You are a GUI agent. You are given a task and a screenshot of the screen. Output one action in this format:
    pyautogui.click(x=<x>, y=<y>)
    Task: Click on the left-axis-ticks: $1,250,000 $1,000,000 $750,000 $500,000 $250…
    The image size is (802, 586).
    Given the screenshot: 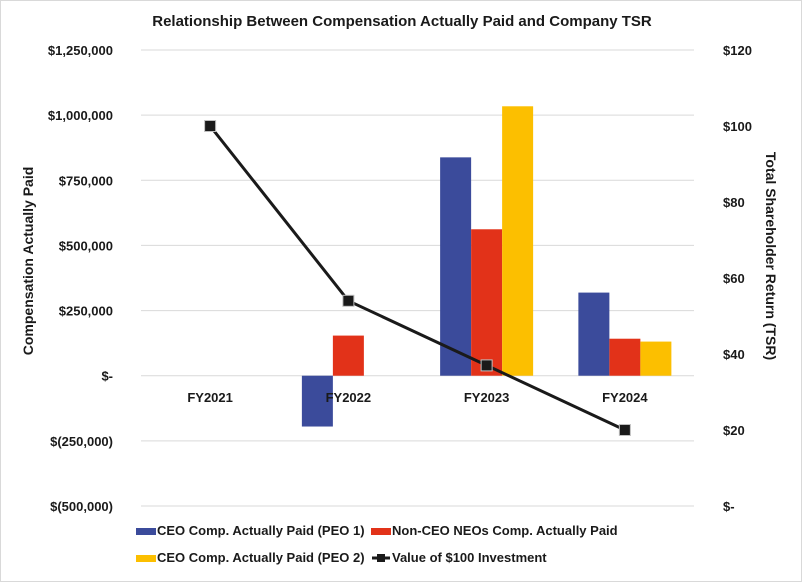 What is the action you would take?
    pyautogui.click(x=80, y=278)
    